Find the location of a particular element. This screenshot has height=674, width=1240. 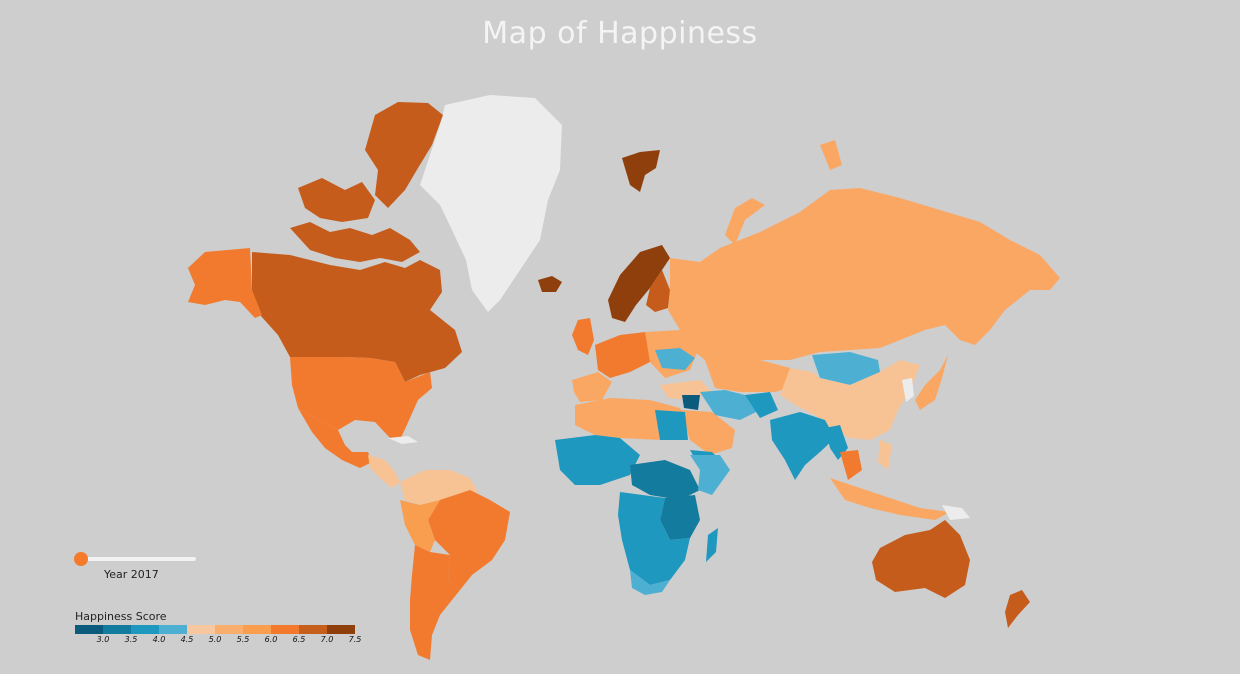

country-horn-of-africa is located at coordinates (710, 475).